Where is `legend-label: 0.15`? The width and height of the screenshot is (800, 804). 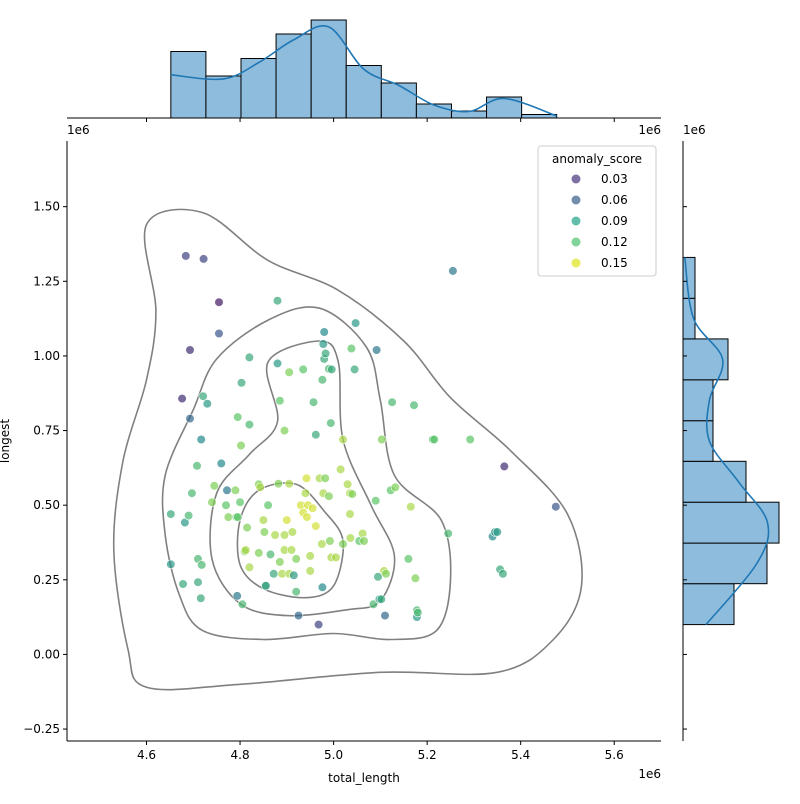
legend-label: 0.15 is located at coordinates (614, 263).